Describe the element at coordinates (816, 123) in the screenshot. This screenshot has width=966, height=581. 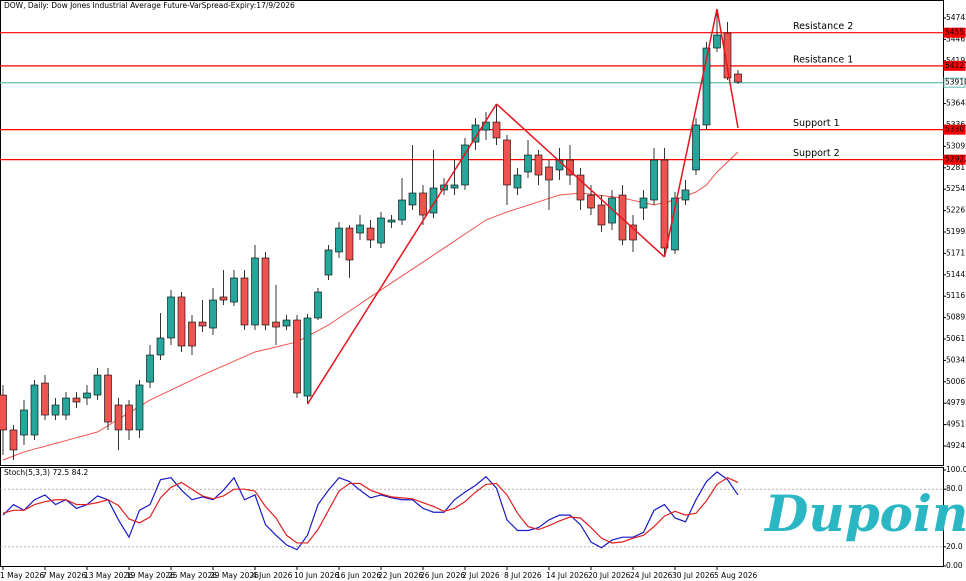
I see `level-name: Support 1` at that location.